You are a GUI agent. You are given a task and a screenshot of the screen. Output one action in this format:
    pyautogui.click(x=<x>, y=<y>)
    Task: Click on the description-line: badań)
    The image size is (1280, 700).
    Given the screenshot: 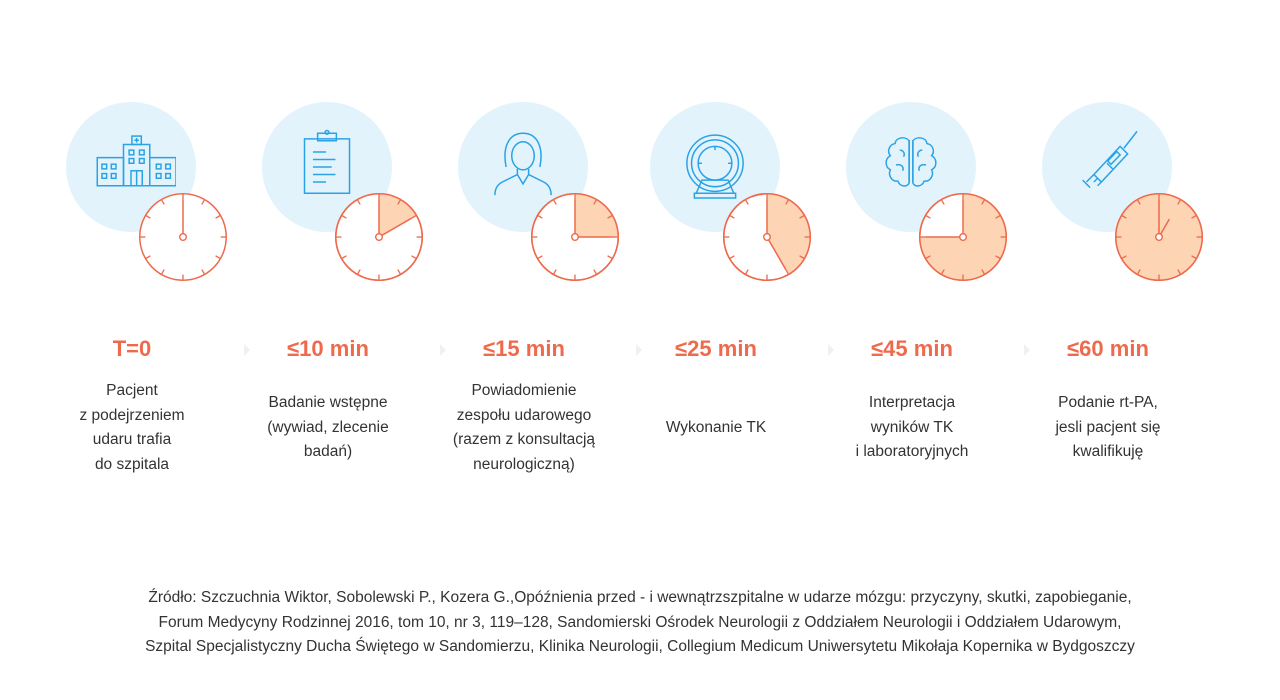 What is the action you would take?
    pyautogui.click(x=328, y=452)
    